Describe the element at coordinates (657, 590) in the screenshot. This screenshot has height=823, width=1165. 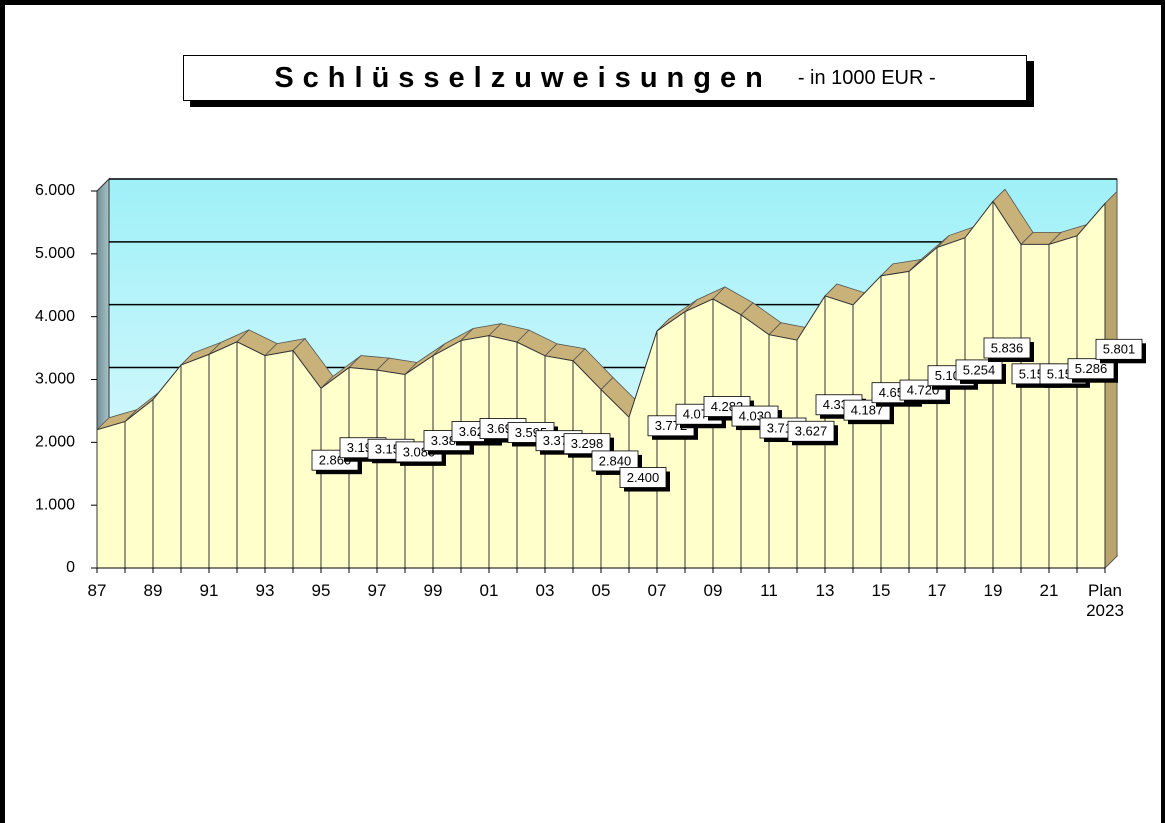
I see `x-tick-label: 07` at that location.